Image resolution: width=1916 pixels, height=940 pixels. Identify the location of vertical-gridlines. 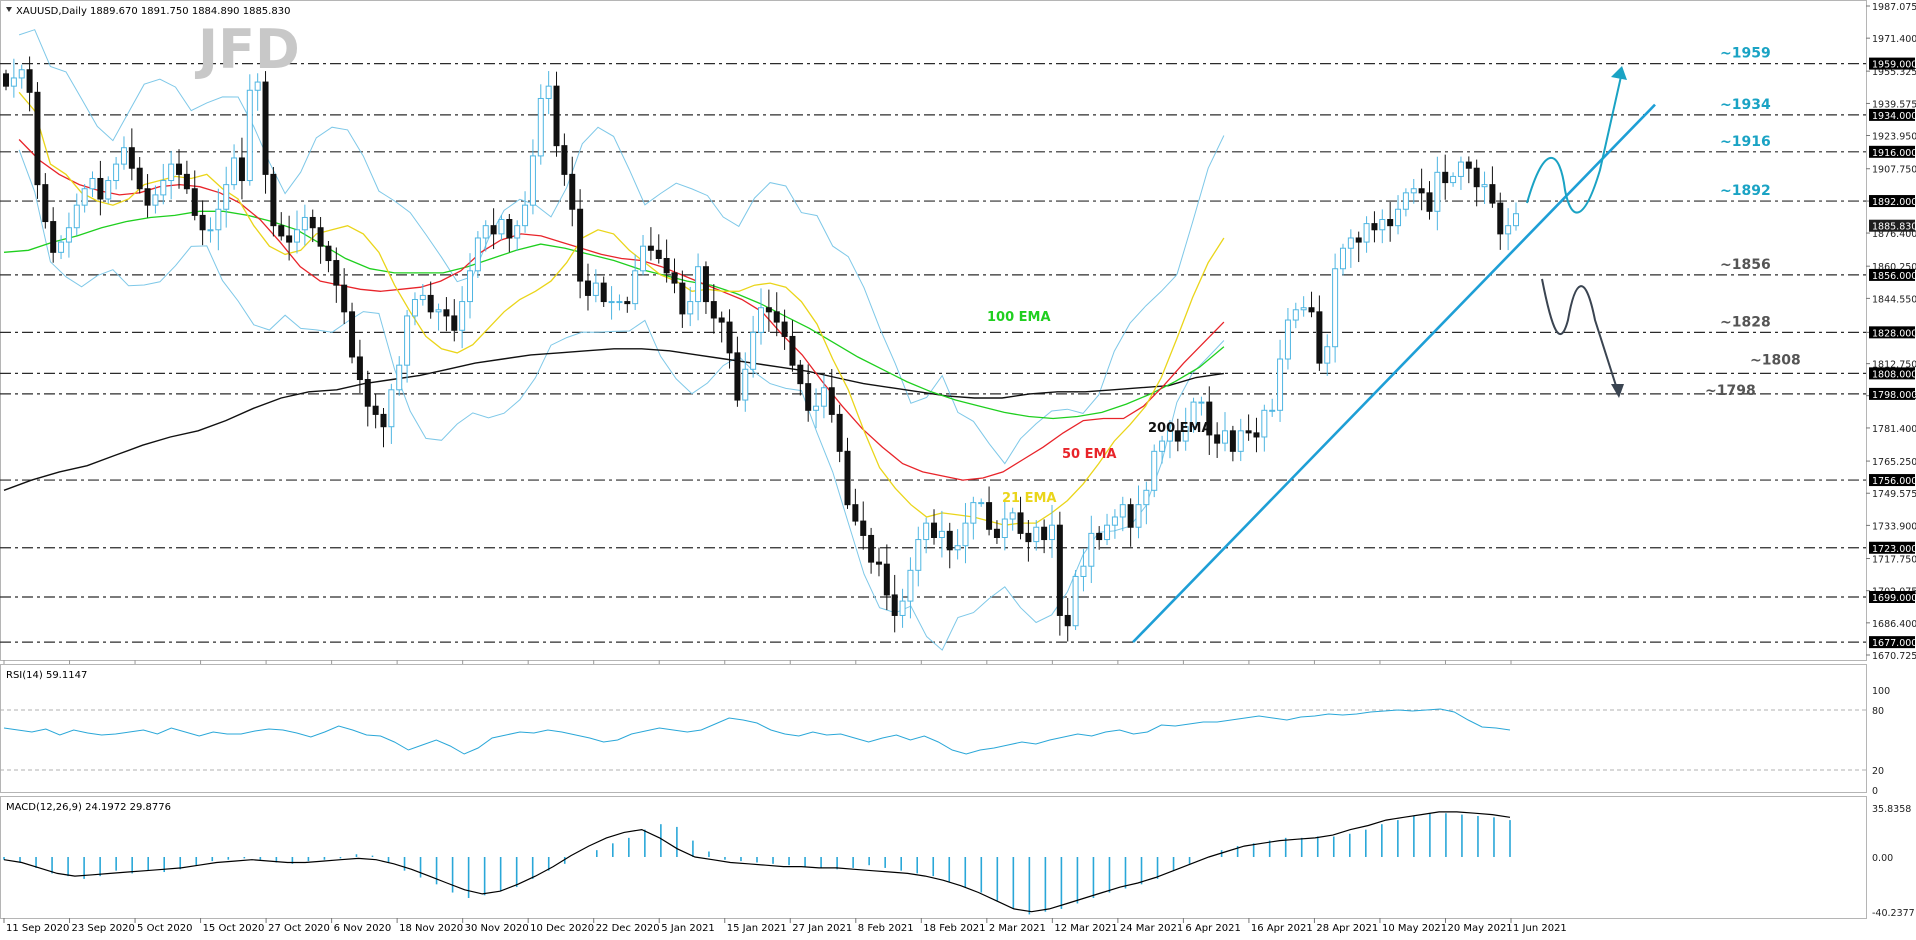
(757, 662).